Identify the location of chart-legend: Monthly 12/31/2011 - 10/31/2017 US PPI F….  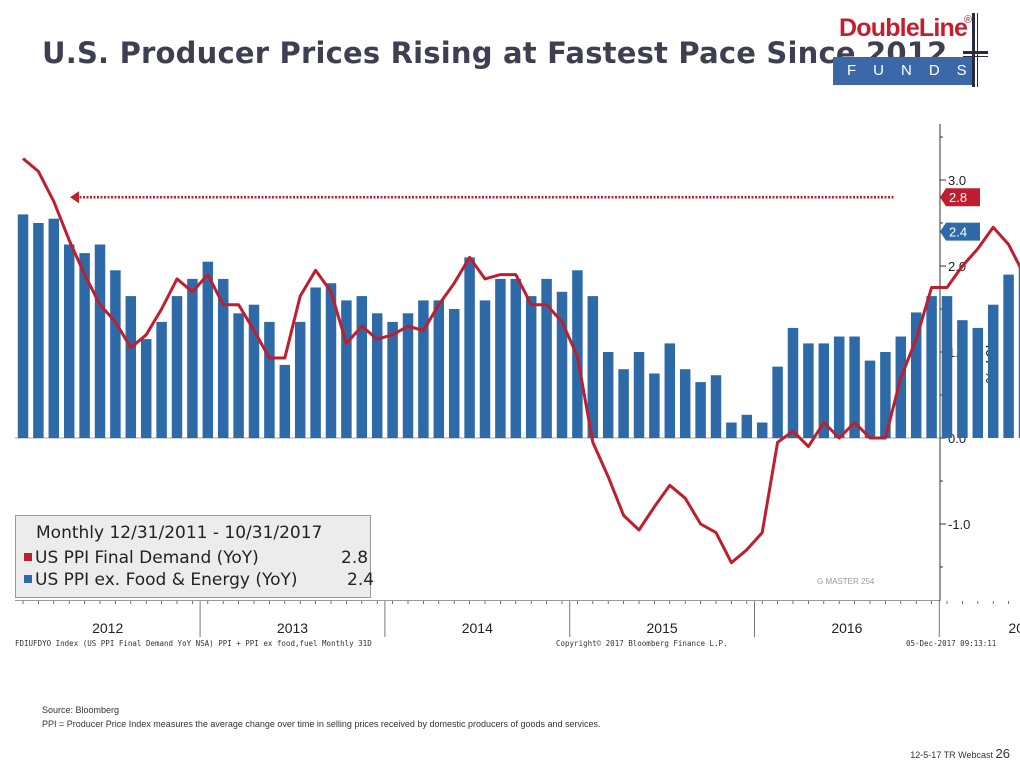
(195, 556).